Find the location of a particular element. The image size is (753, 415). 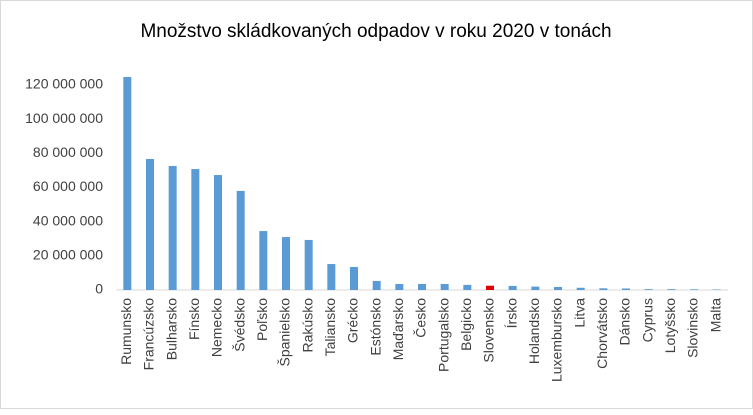

x-tick-label: Poľsko is located at coordinates (262, 319).